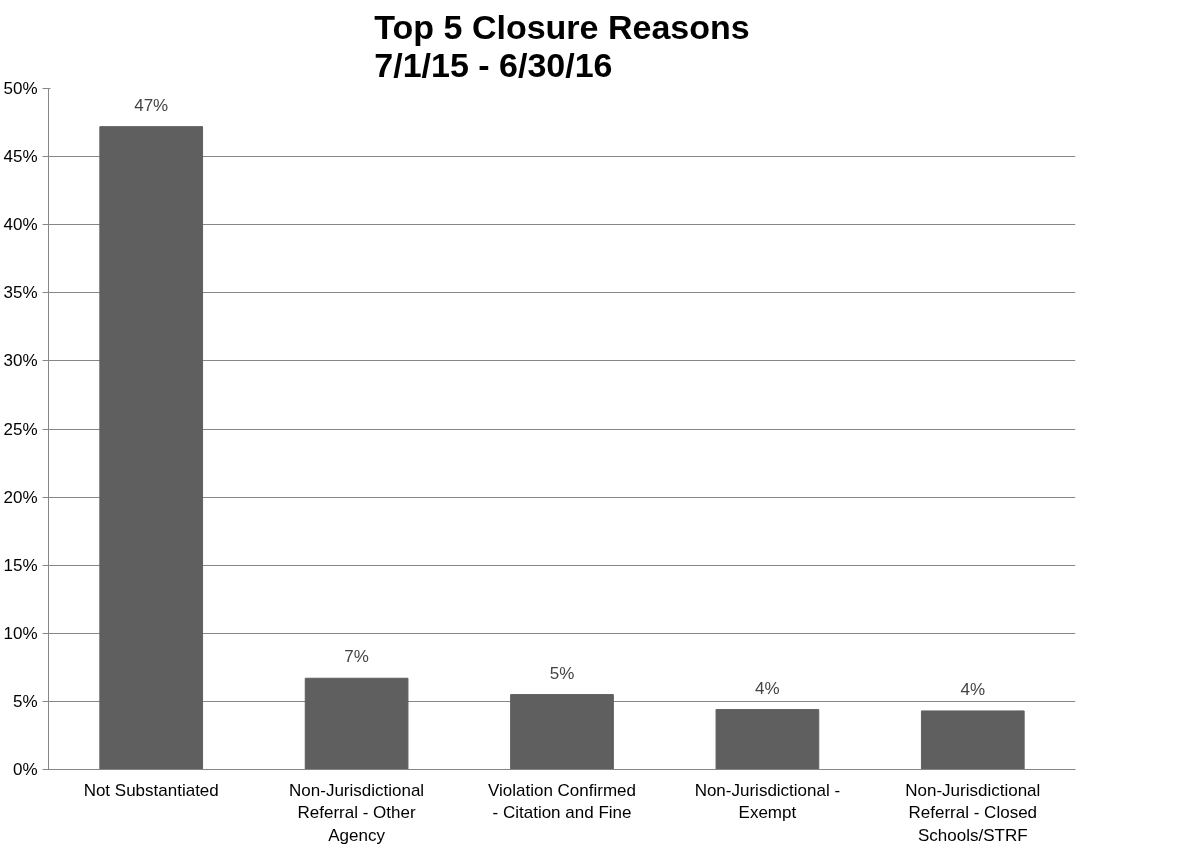  What do you see at coordinates (767, 801) in the screenshot?
I see `x-tick-label: Non-Jurisdictional - Exempt` at bounding box center [767, 801].